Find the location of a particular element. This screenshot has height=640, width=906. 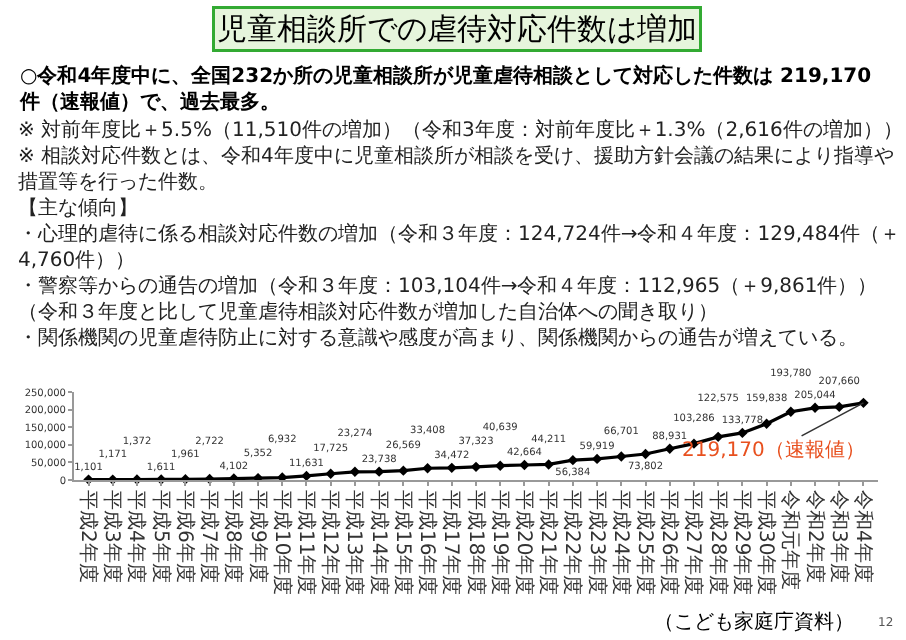

chart-subtitle: ○令和4年度中に、全国232か所の児童相談所が児童虐待相談として対応した件数は 219,170 件（速報値）で、過去最多。 is located at coordinates (448, 89).